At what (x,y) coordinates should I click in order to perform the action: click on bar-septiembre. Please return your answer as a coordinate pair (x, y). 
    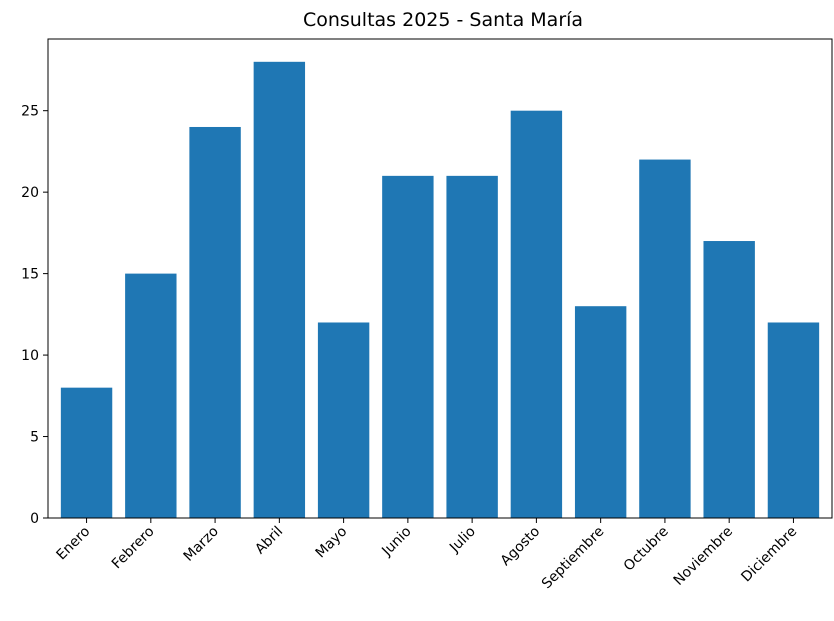
    Looking at the image, I should click on (600, 412).